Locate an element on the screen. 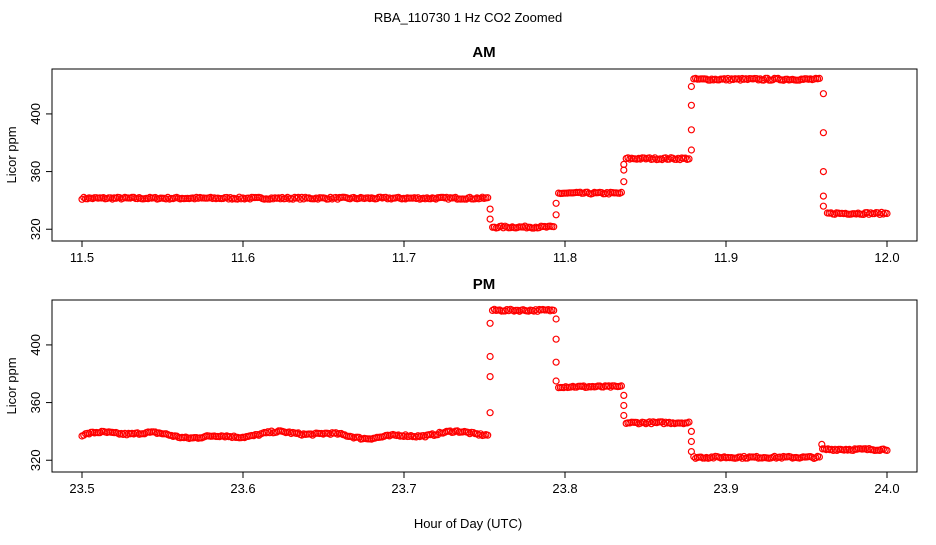 The image size is (936, 545). x-tick-label: 23.5 is located at coordinates (81, 488).